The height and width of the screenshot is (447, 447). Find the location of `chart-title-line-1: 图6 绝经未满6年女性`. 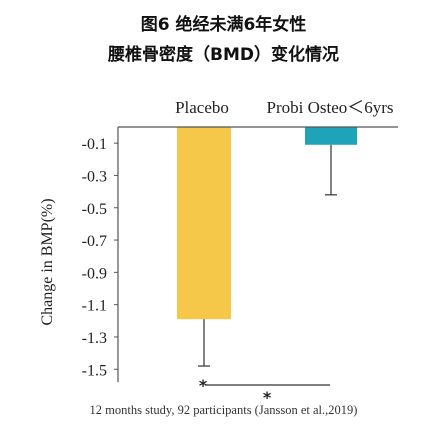

chart-title-line-1: 图6 绝经未满6年女性 is located at coordinates (223, 25).